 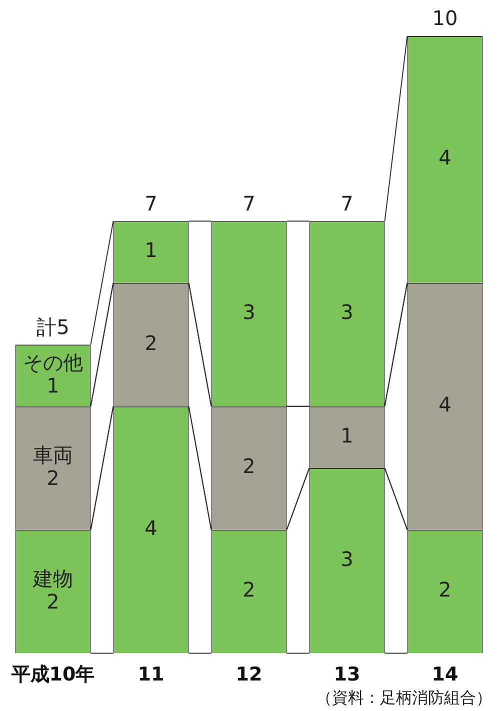 I want to click on x-tick-label: 14, so click(x=445, y=675).